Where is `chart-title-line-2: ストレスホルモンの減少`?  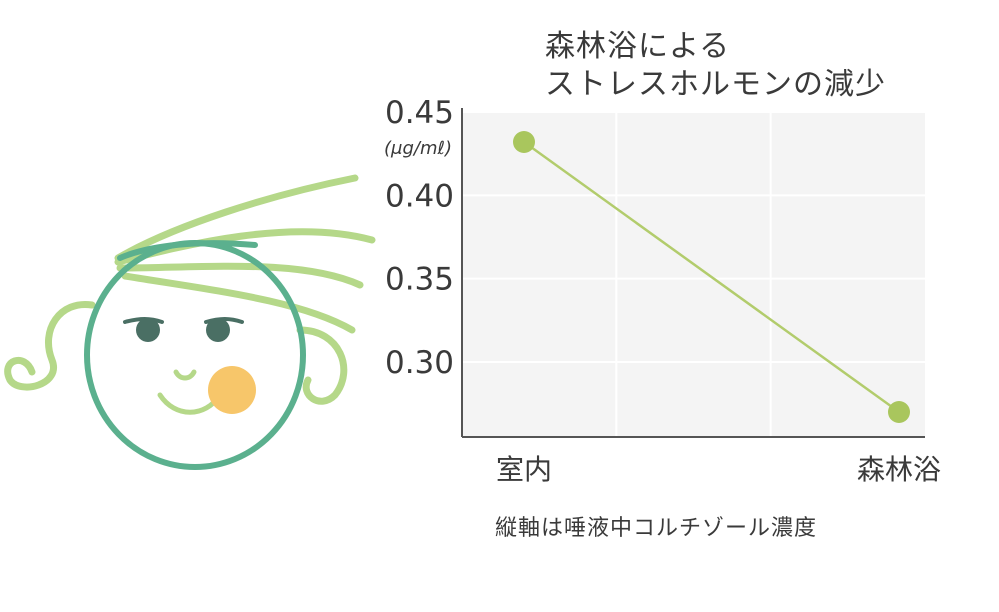 chart-title-line-2: ストレスホルモンの減少 is located at coordinates (715, 84).